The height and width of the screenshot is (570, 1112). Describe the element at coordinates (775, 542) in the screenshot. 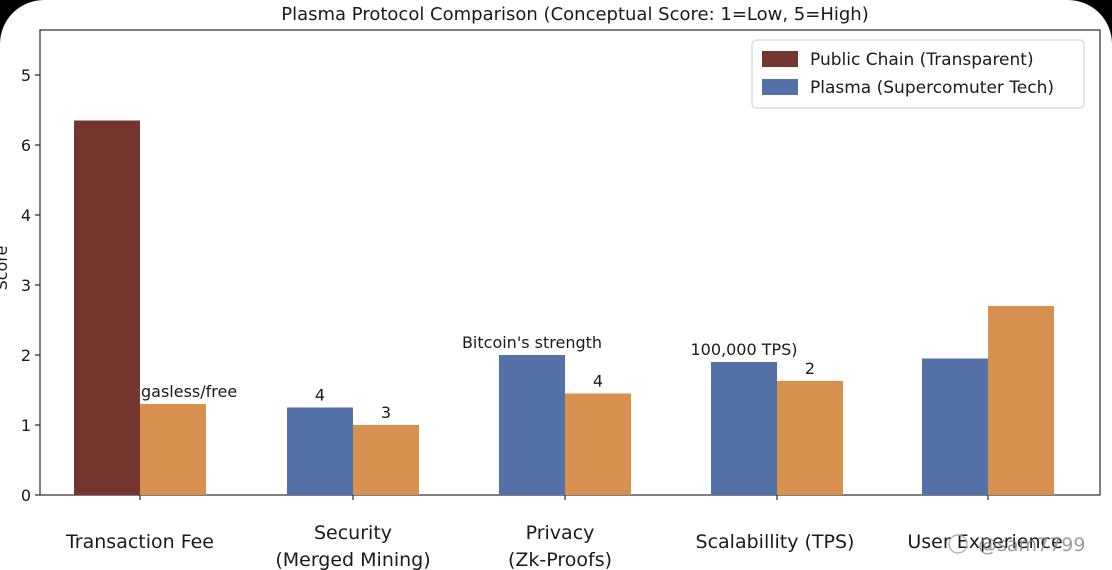

I see `x-category-label: Scalabillity (TPS)` at that location.